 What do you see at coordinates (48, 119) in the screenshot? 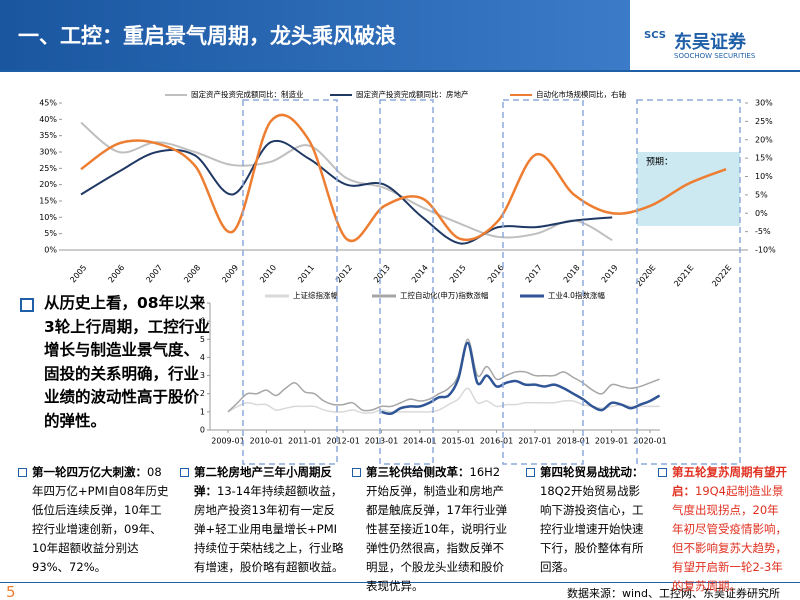
I see `y-tick-label: 40%` at bounding box center [48, 119].